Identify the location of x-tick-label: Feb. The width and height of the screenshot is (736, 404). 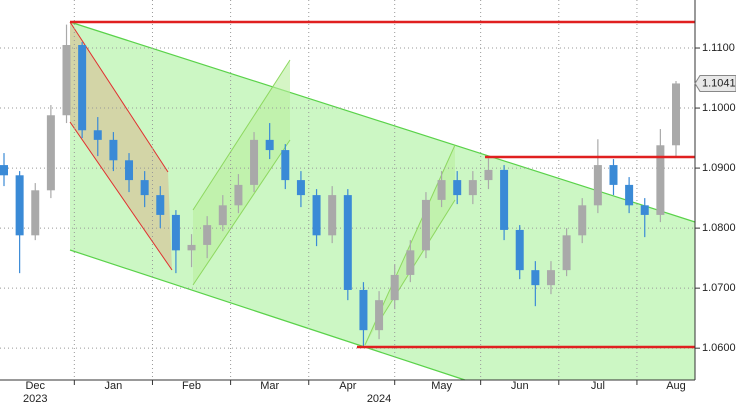
(191, 386).